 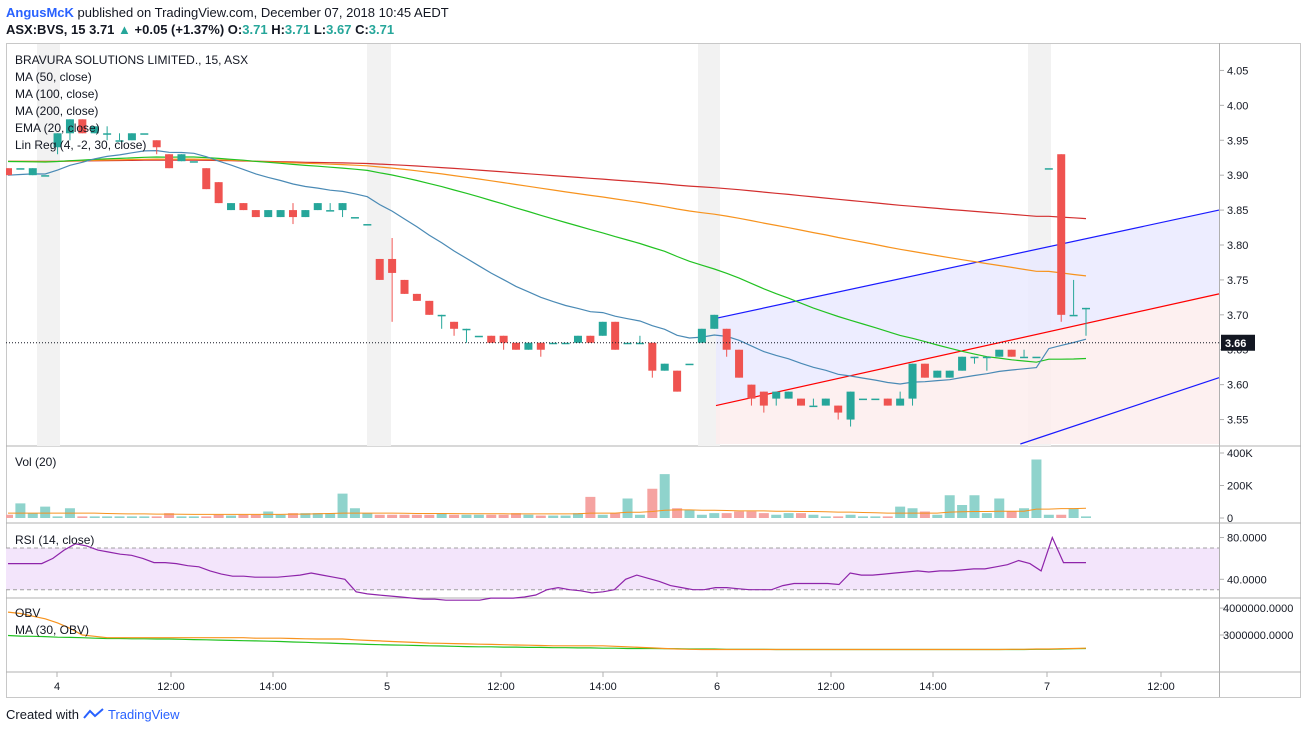 What do you see at coordinates (40, 12) in the screenshot?
I see `author-link: AngusMcK` at bounding box center [40, 12].